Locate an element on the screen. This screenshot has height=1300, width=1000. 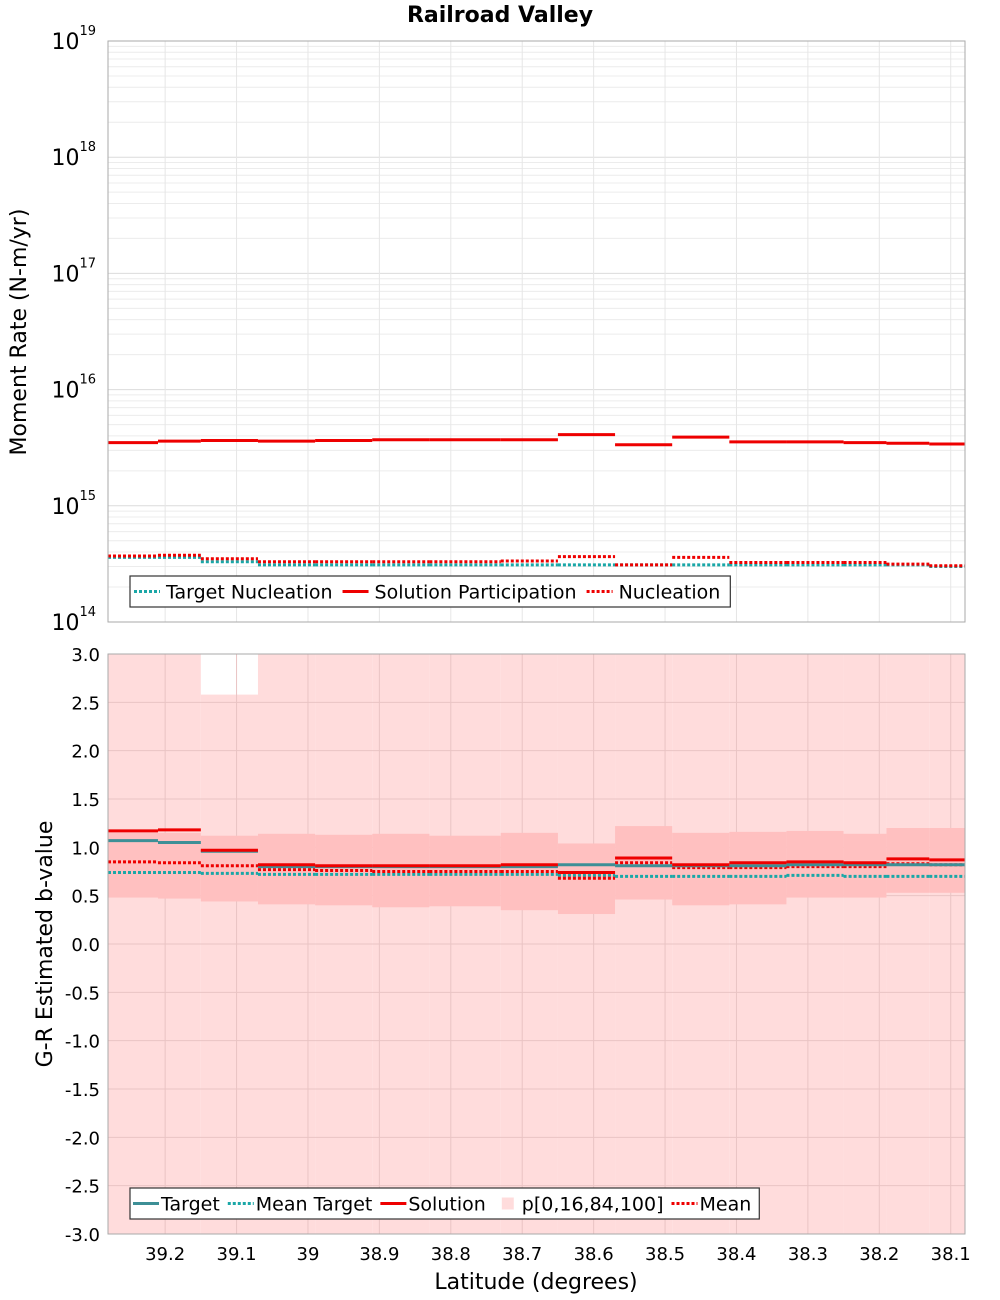
legend-label-target: Target is located at coordinates (190, 1205).